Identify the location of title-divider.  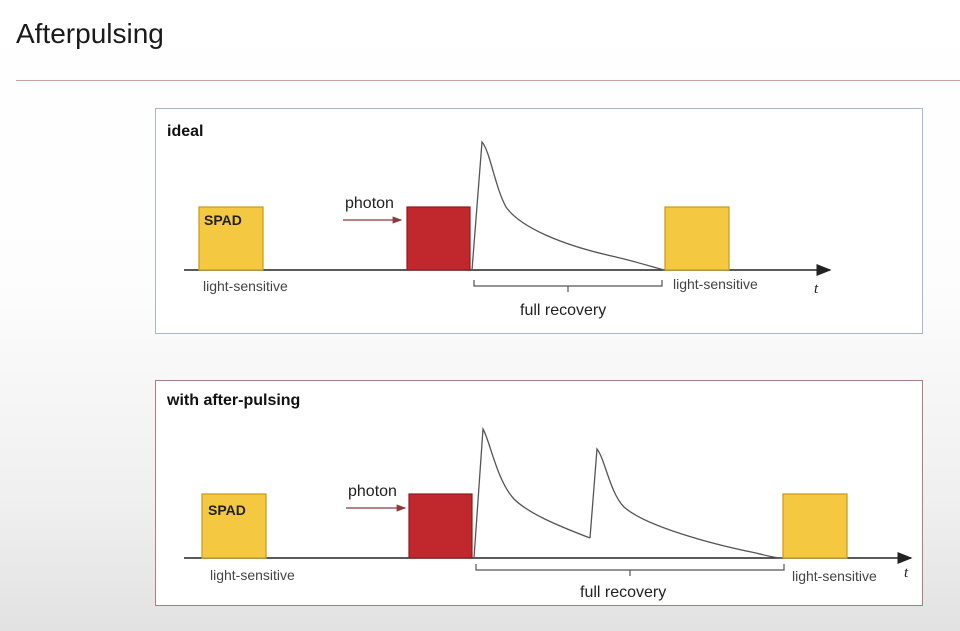
(488, 80).